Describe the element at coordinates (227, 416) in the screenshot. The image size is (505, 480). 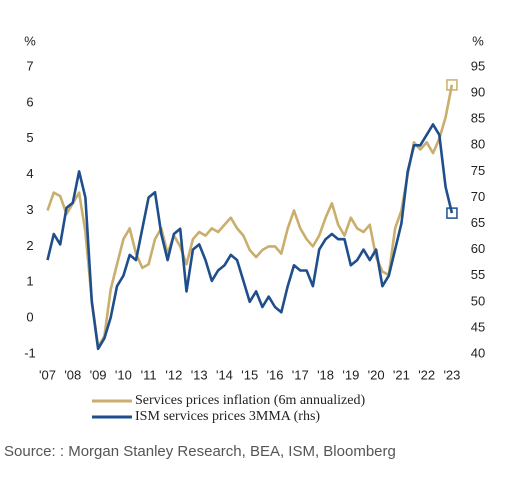
I see `legend-label: ISM services prices 3MMA (rhs)` at that location.